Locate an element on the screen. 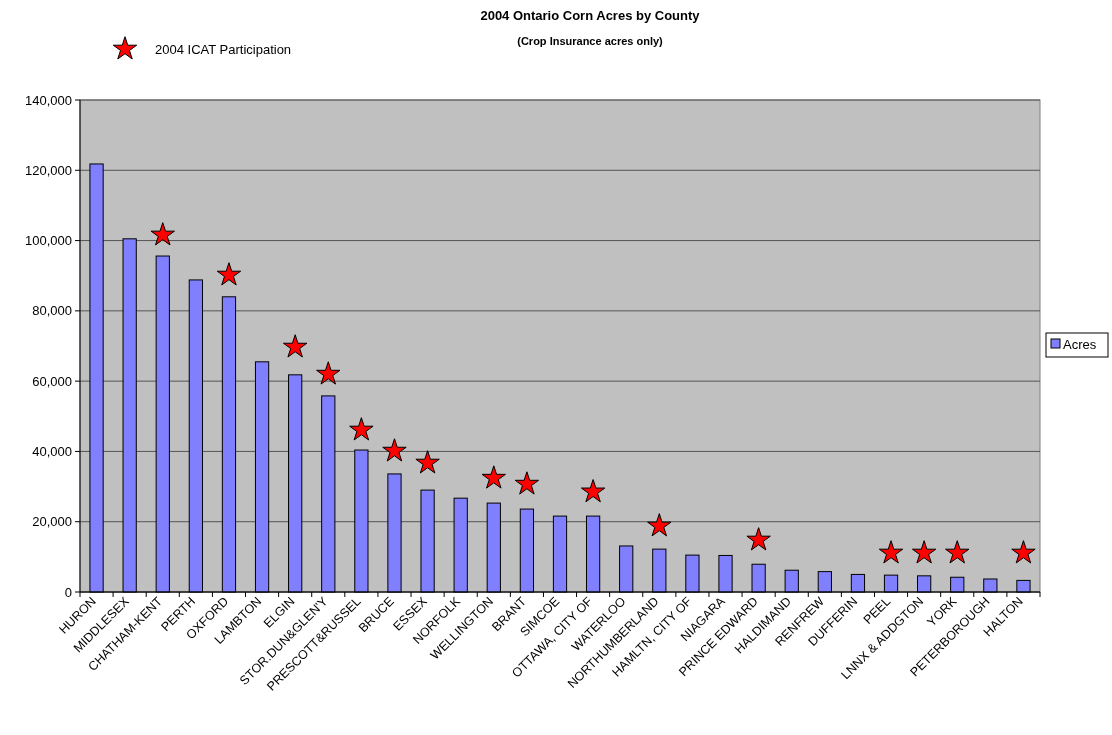  chart-subtitle: (Crop Insurance acres only) is located at coordinates (590, 41).